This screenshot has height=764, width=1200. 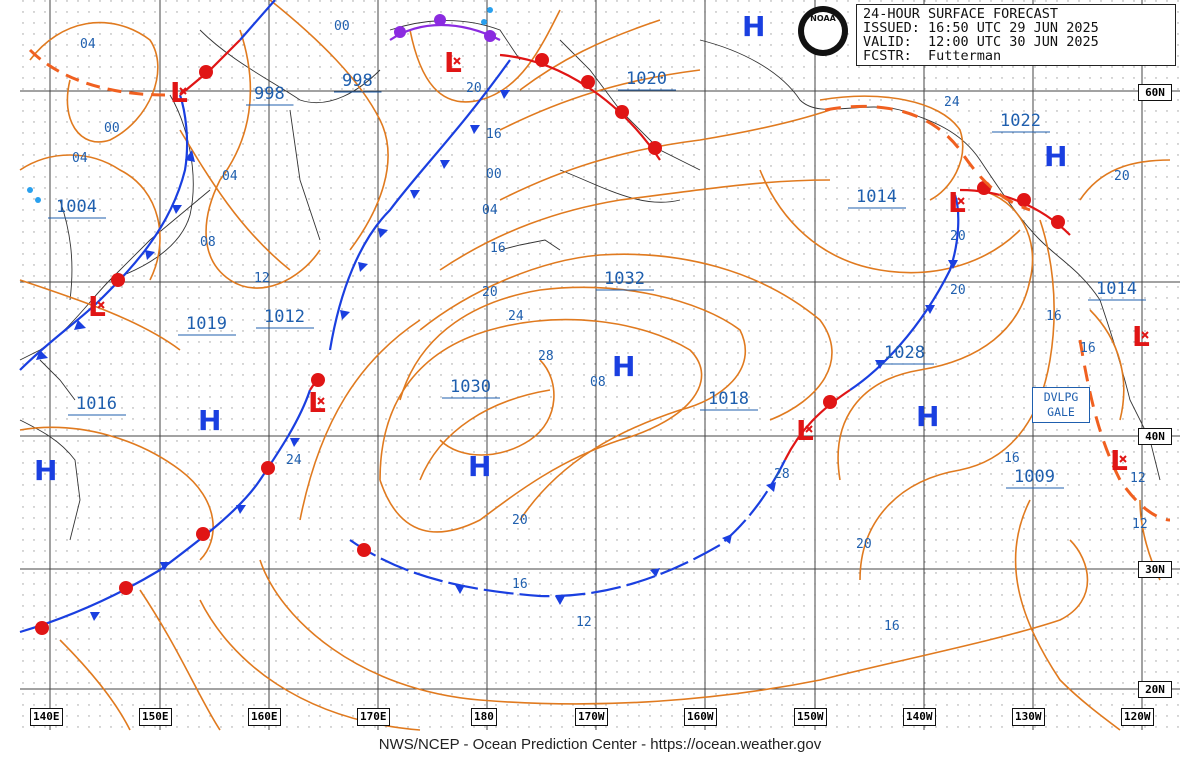 I want to click on pressure-label: 1032, so click(x=624, y=279).